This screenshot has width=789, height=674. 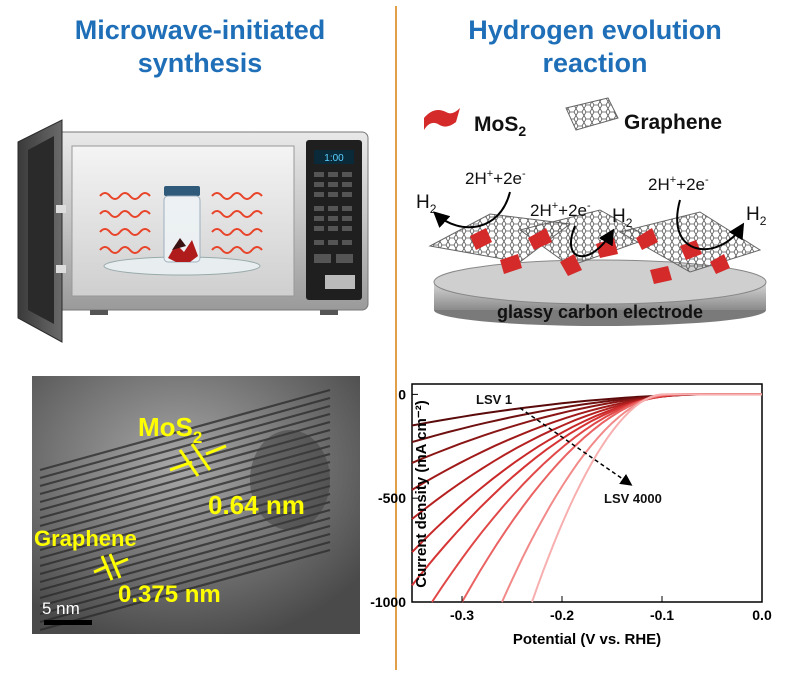 I want to click on tem-graphene-label: Graphene, so click(x=85, y=538).